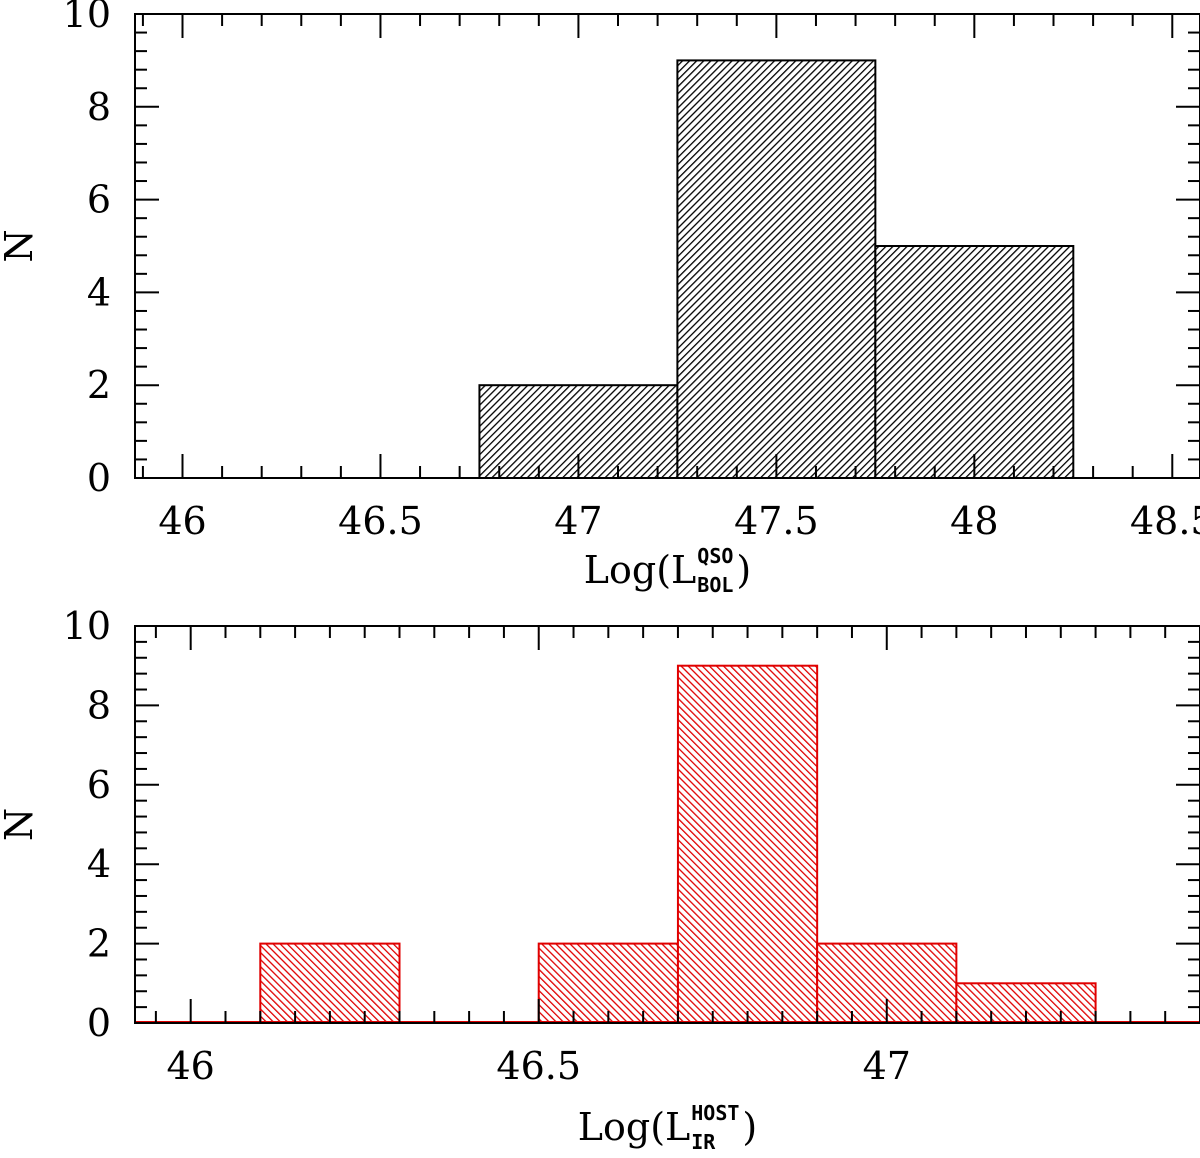  What do you see at coordinates (99, 292) in the screenshot?
I see `p0-ytick-label: 4` at bounding box center [99, 292].